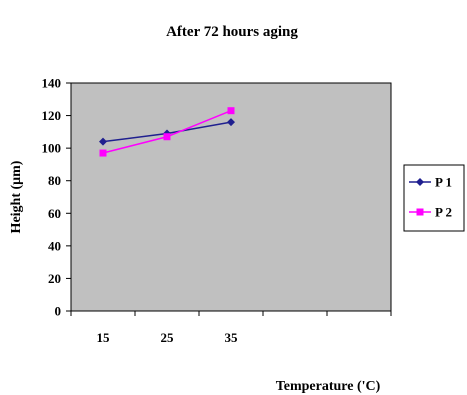  Describe the element at coordinates (443, 182) in the screenshot. I see `legend-label: P 1` at that location.